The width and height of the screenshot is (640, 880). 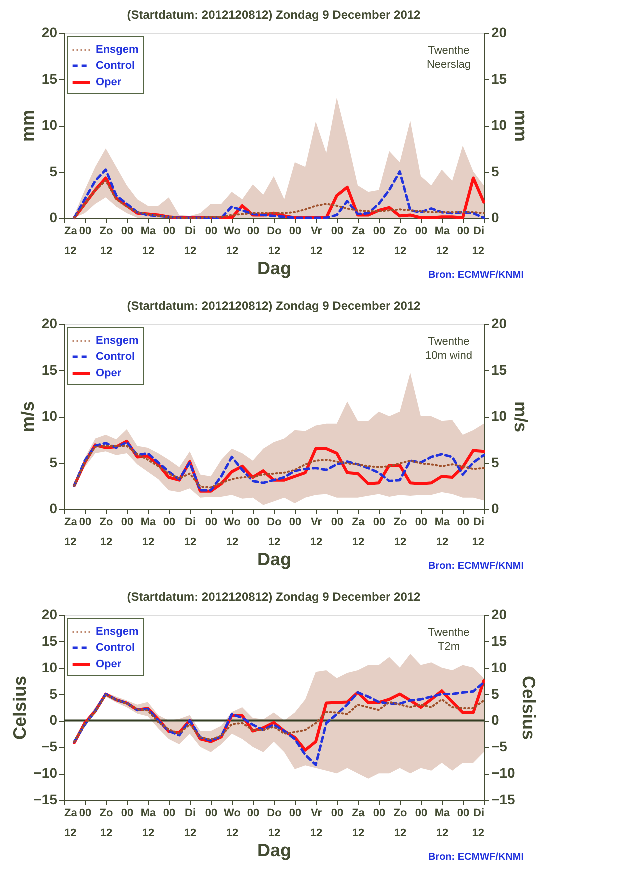 What do you see at coordinates (46, 773) in the screenshot?
I see `y-tick-label: −10` at bounding box center [46, 773].